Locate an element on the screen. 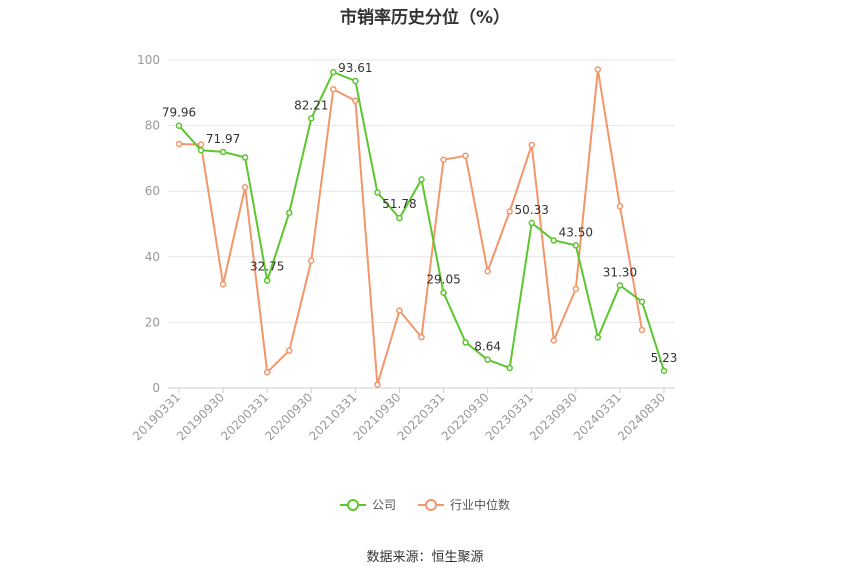  company-data-label: 32.75 is located at coordinates (267, 267).